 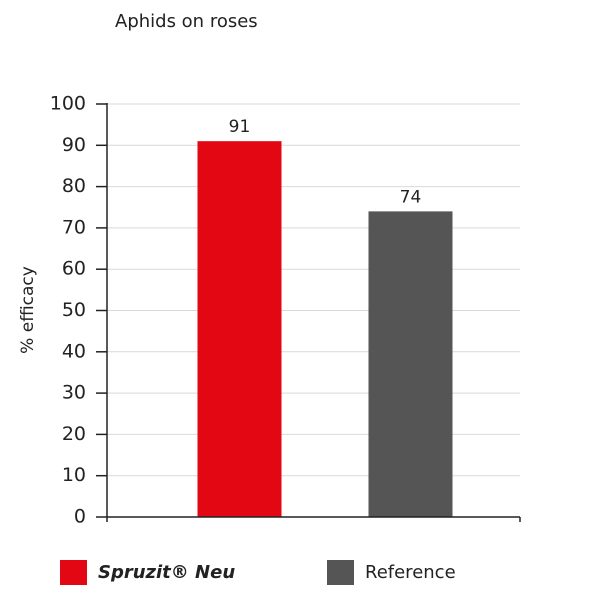 I want to click on y-tick-label: 0, so click(x=80, y=517).